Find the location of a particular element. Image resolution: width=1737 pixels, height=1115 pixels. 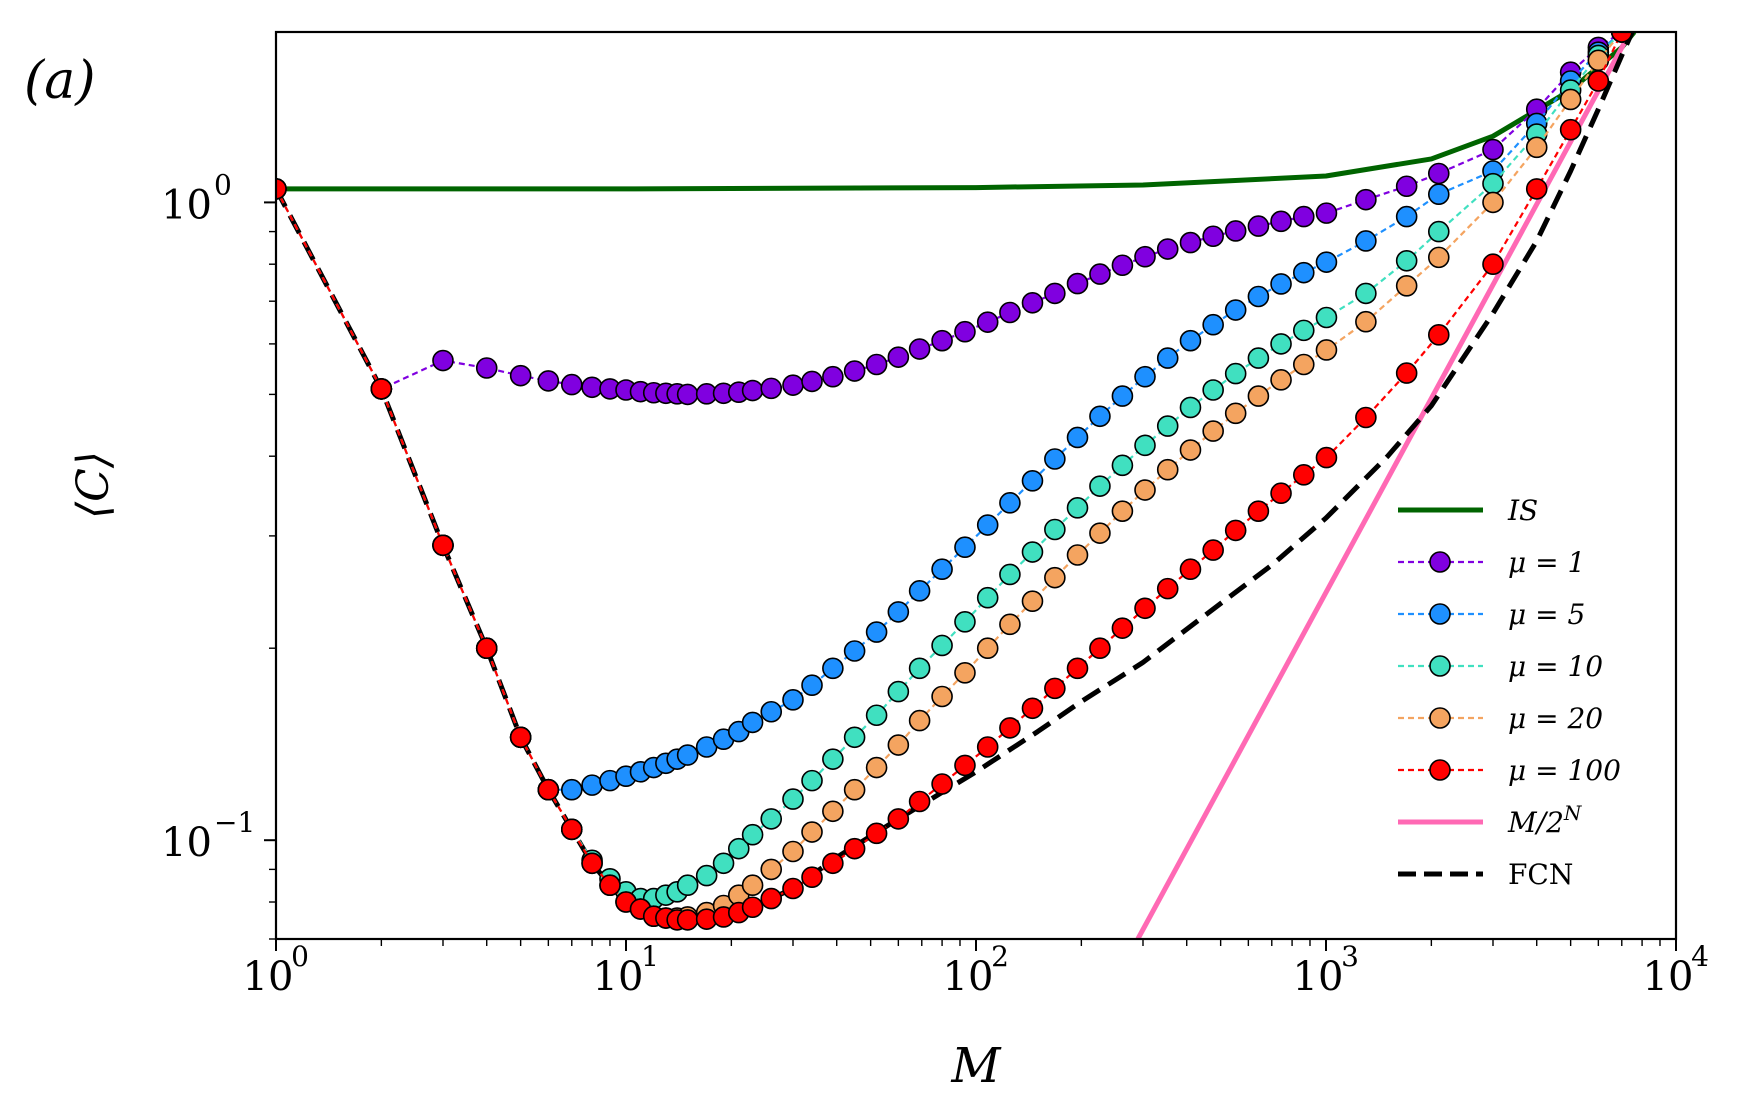

x-tick-exponent: 4 is located at coordinates (1700, 956).